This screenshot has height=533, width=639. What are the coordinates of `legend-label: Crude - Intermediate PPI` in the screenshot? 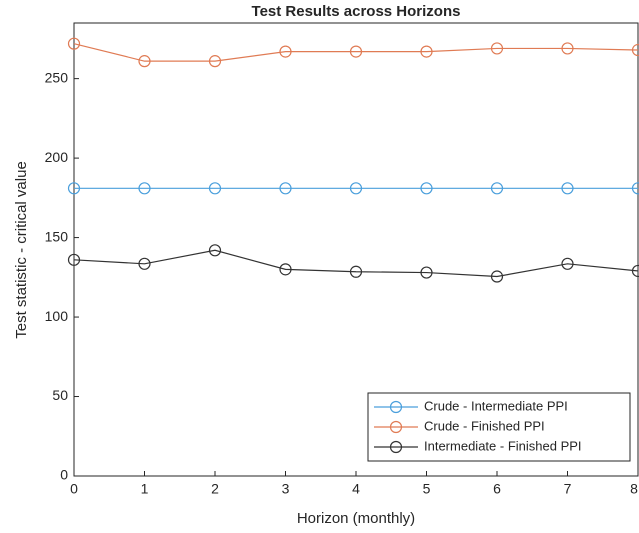 It's located at (496, 405).